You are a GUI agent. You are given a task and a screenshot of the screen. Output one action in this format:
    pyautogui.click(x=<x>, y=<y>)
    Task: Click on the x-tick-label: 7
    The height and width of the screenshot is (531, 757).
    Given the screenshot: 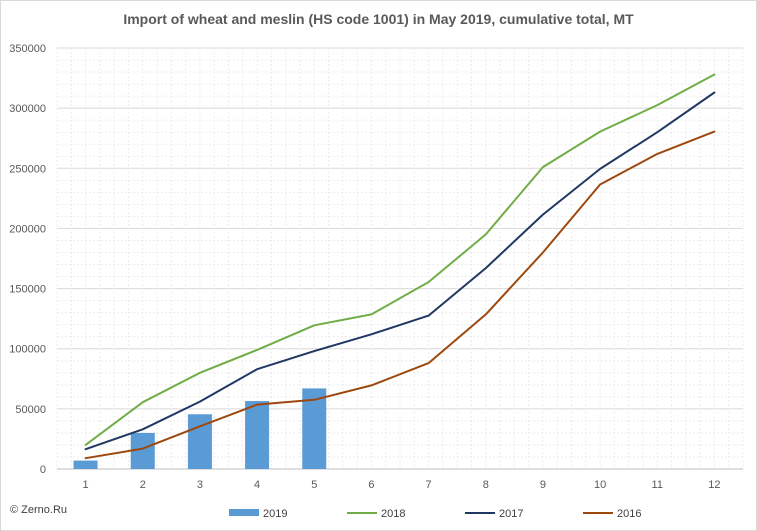 What is the action you would take?
    pyautogui.click(x=429, y=485)
    